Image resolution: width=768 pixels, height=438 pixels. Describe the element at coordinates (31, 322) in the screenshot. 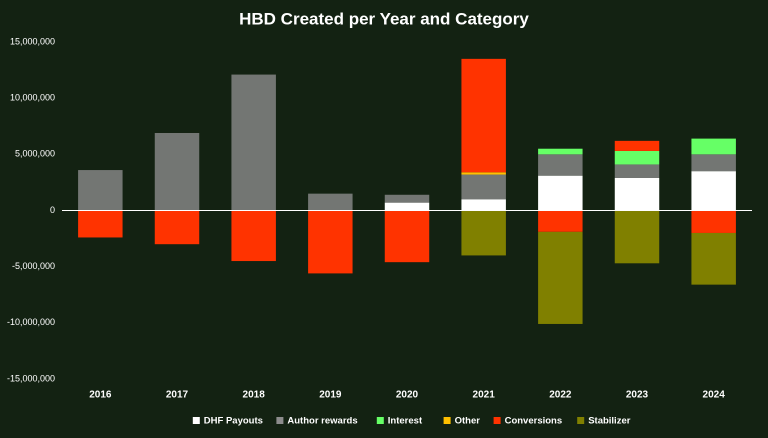

I see `y-tick-label: -10,000,000` at that location.